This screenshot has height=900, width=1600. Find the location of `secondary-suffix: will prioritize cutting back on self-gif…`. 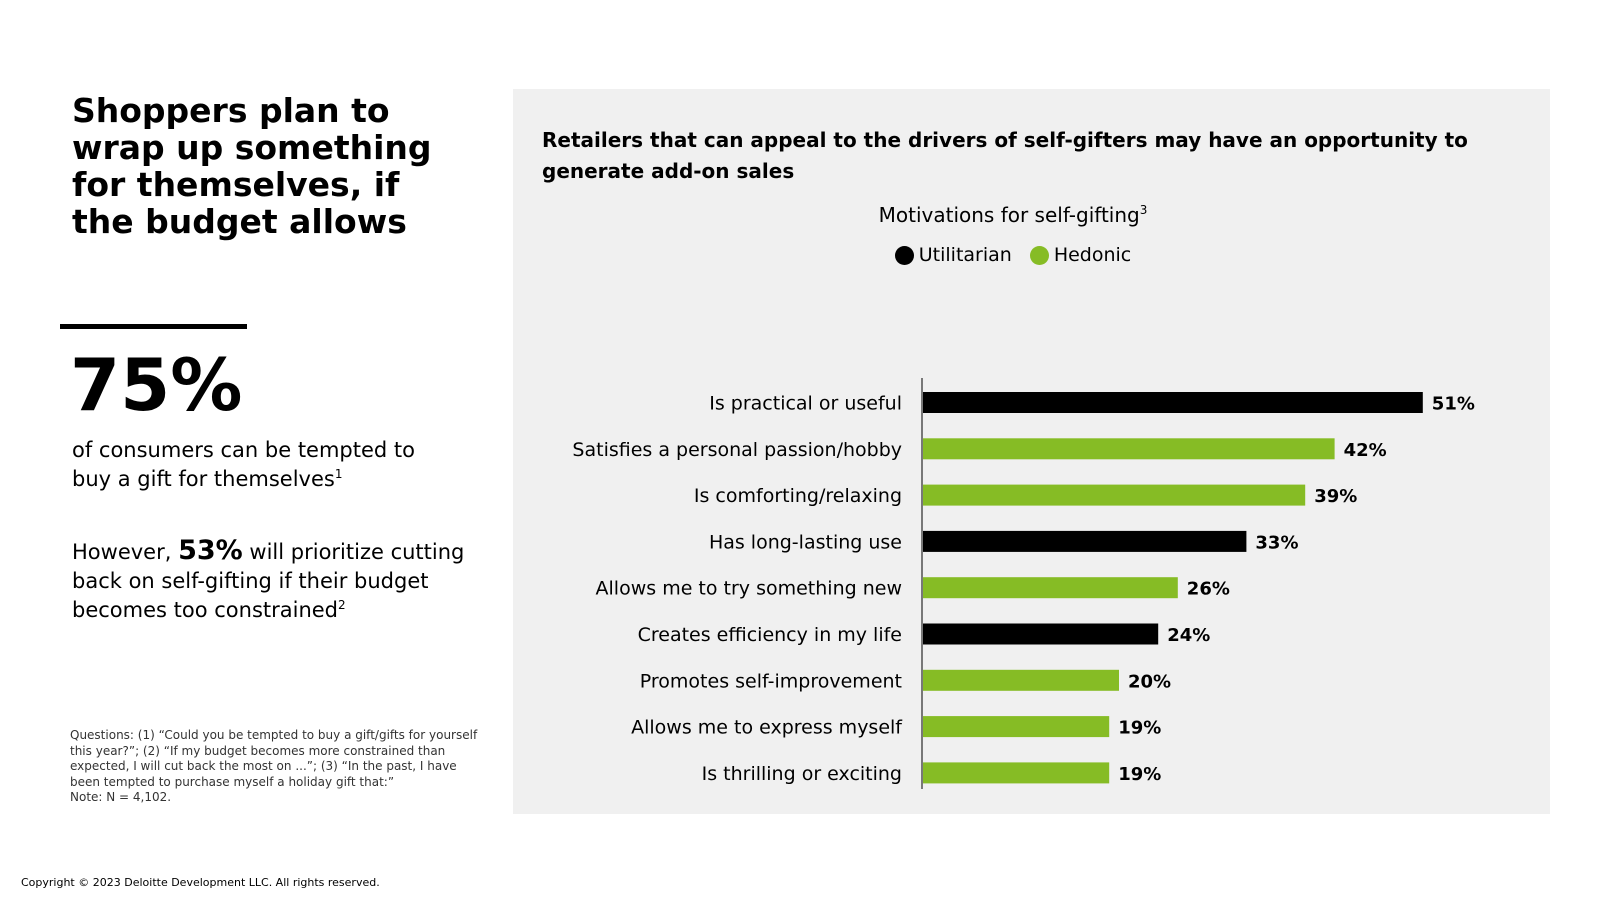

secondary-suffix: will prioritize cutting back on self-gif… is located at coordinates (268, 581).